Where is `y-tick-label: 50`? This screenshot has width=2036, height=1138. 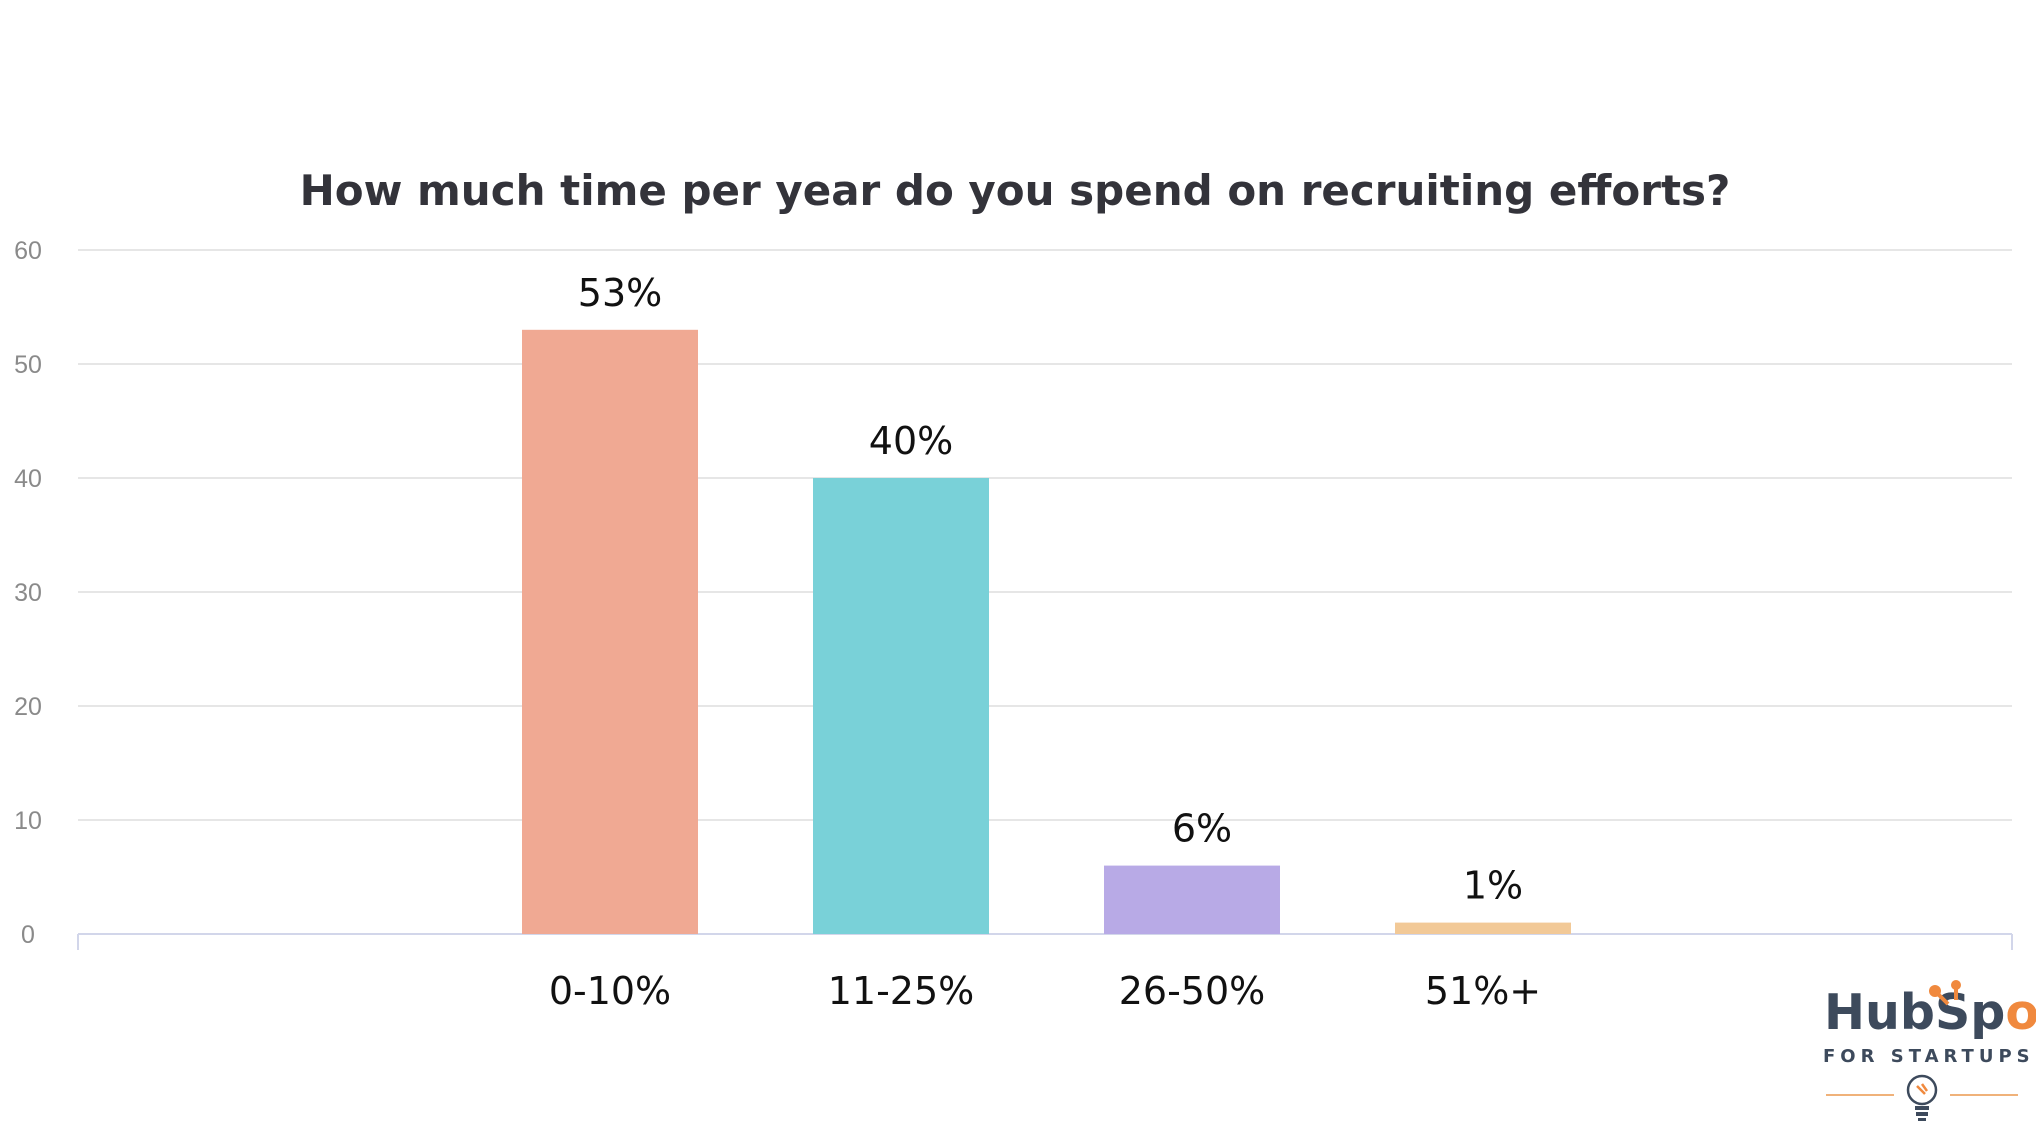 y-tick-label: 50 is located at coordinates (28, 365).